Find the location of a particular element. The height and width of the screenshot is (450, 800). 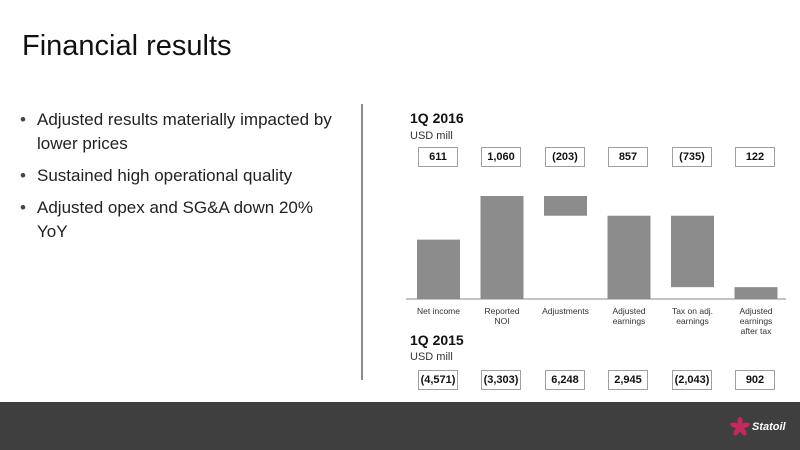

period-label-2015: 1Q 2015 is located at coordinates (437, 340).